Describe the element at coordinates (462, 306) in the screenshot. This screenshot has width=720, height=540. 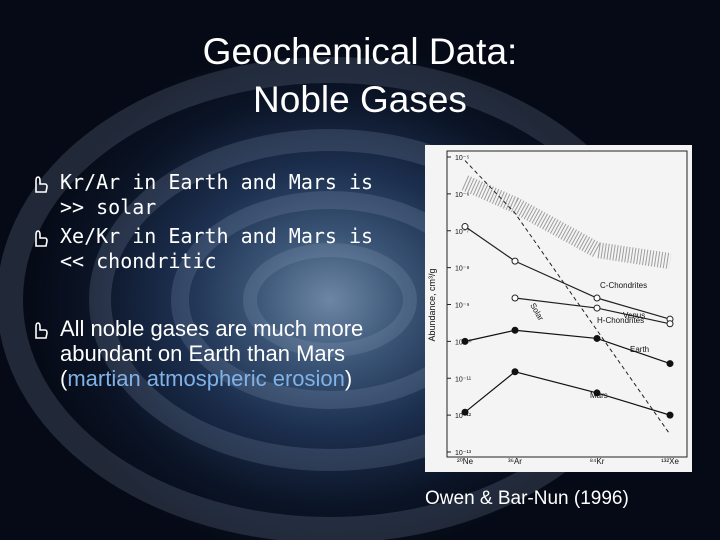
I see `y-tick-label: 10⁻⁹` at that location.